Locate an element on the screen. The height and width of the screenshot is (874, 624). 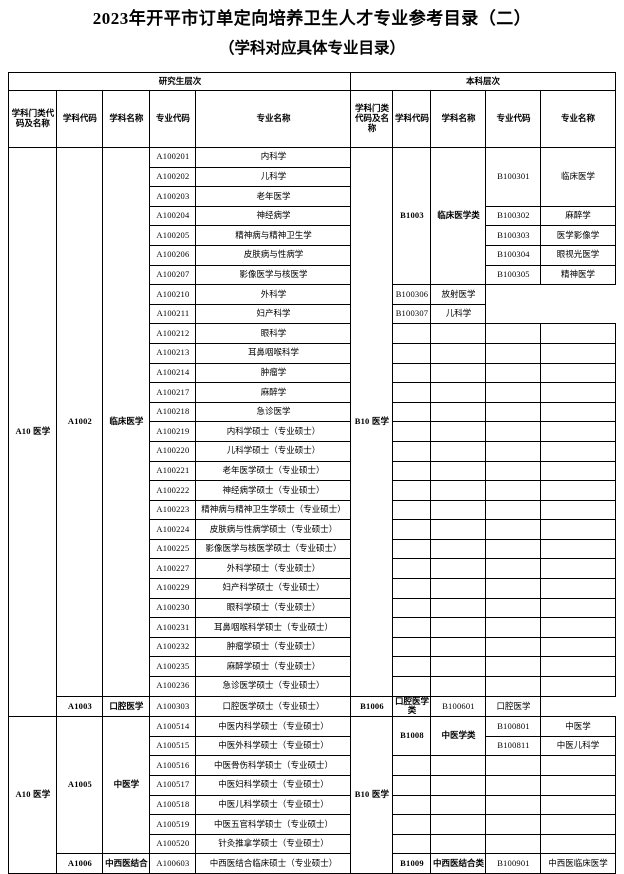
ug-major-code: B100601 is located at coordinates (458, 706).